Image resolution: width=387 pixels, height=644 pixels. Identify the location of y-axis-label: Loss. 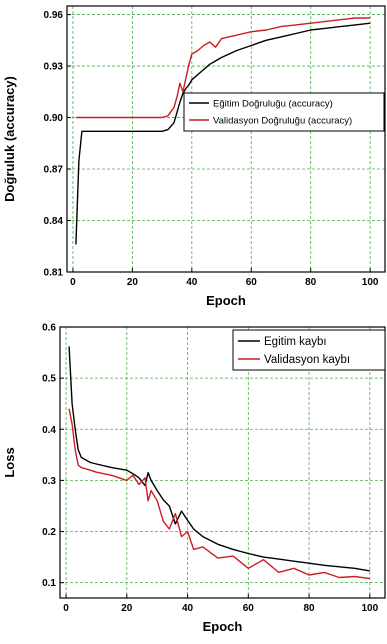
(9, 462).